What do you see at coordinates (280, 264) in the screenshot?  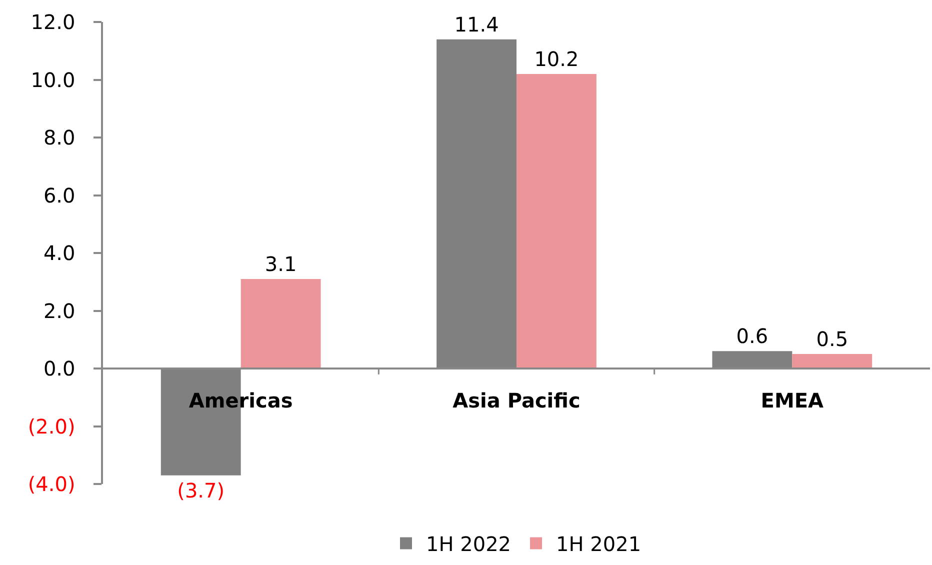 I see `data-label: 3.1` at bounding box center [280, 264].